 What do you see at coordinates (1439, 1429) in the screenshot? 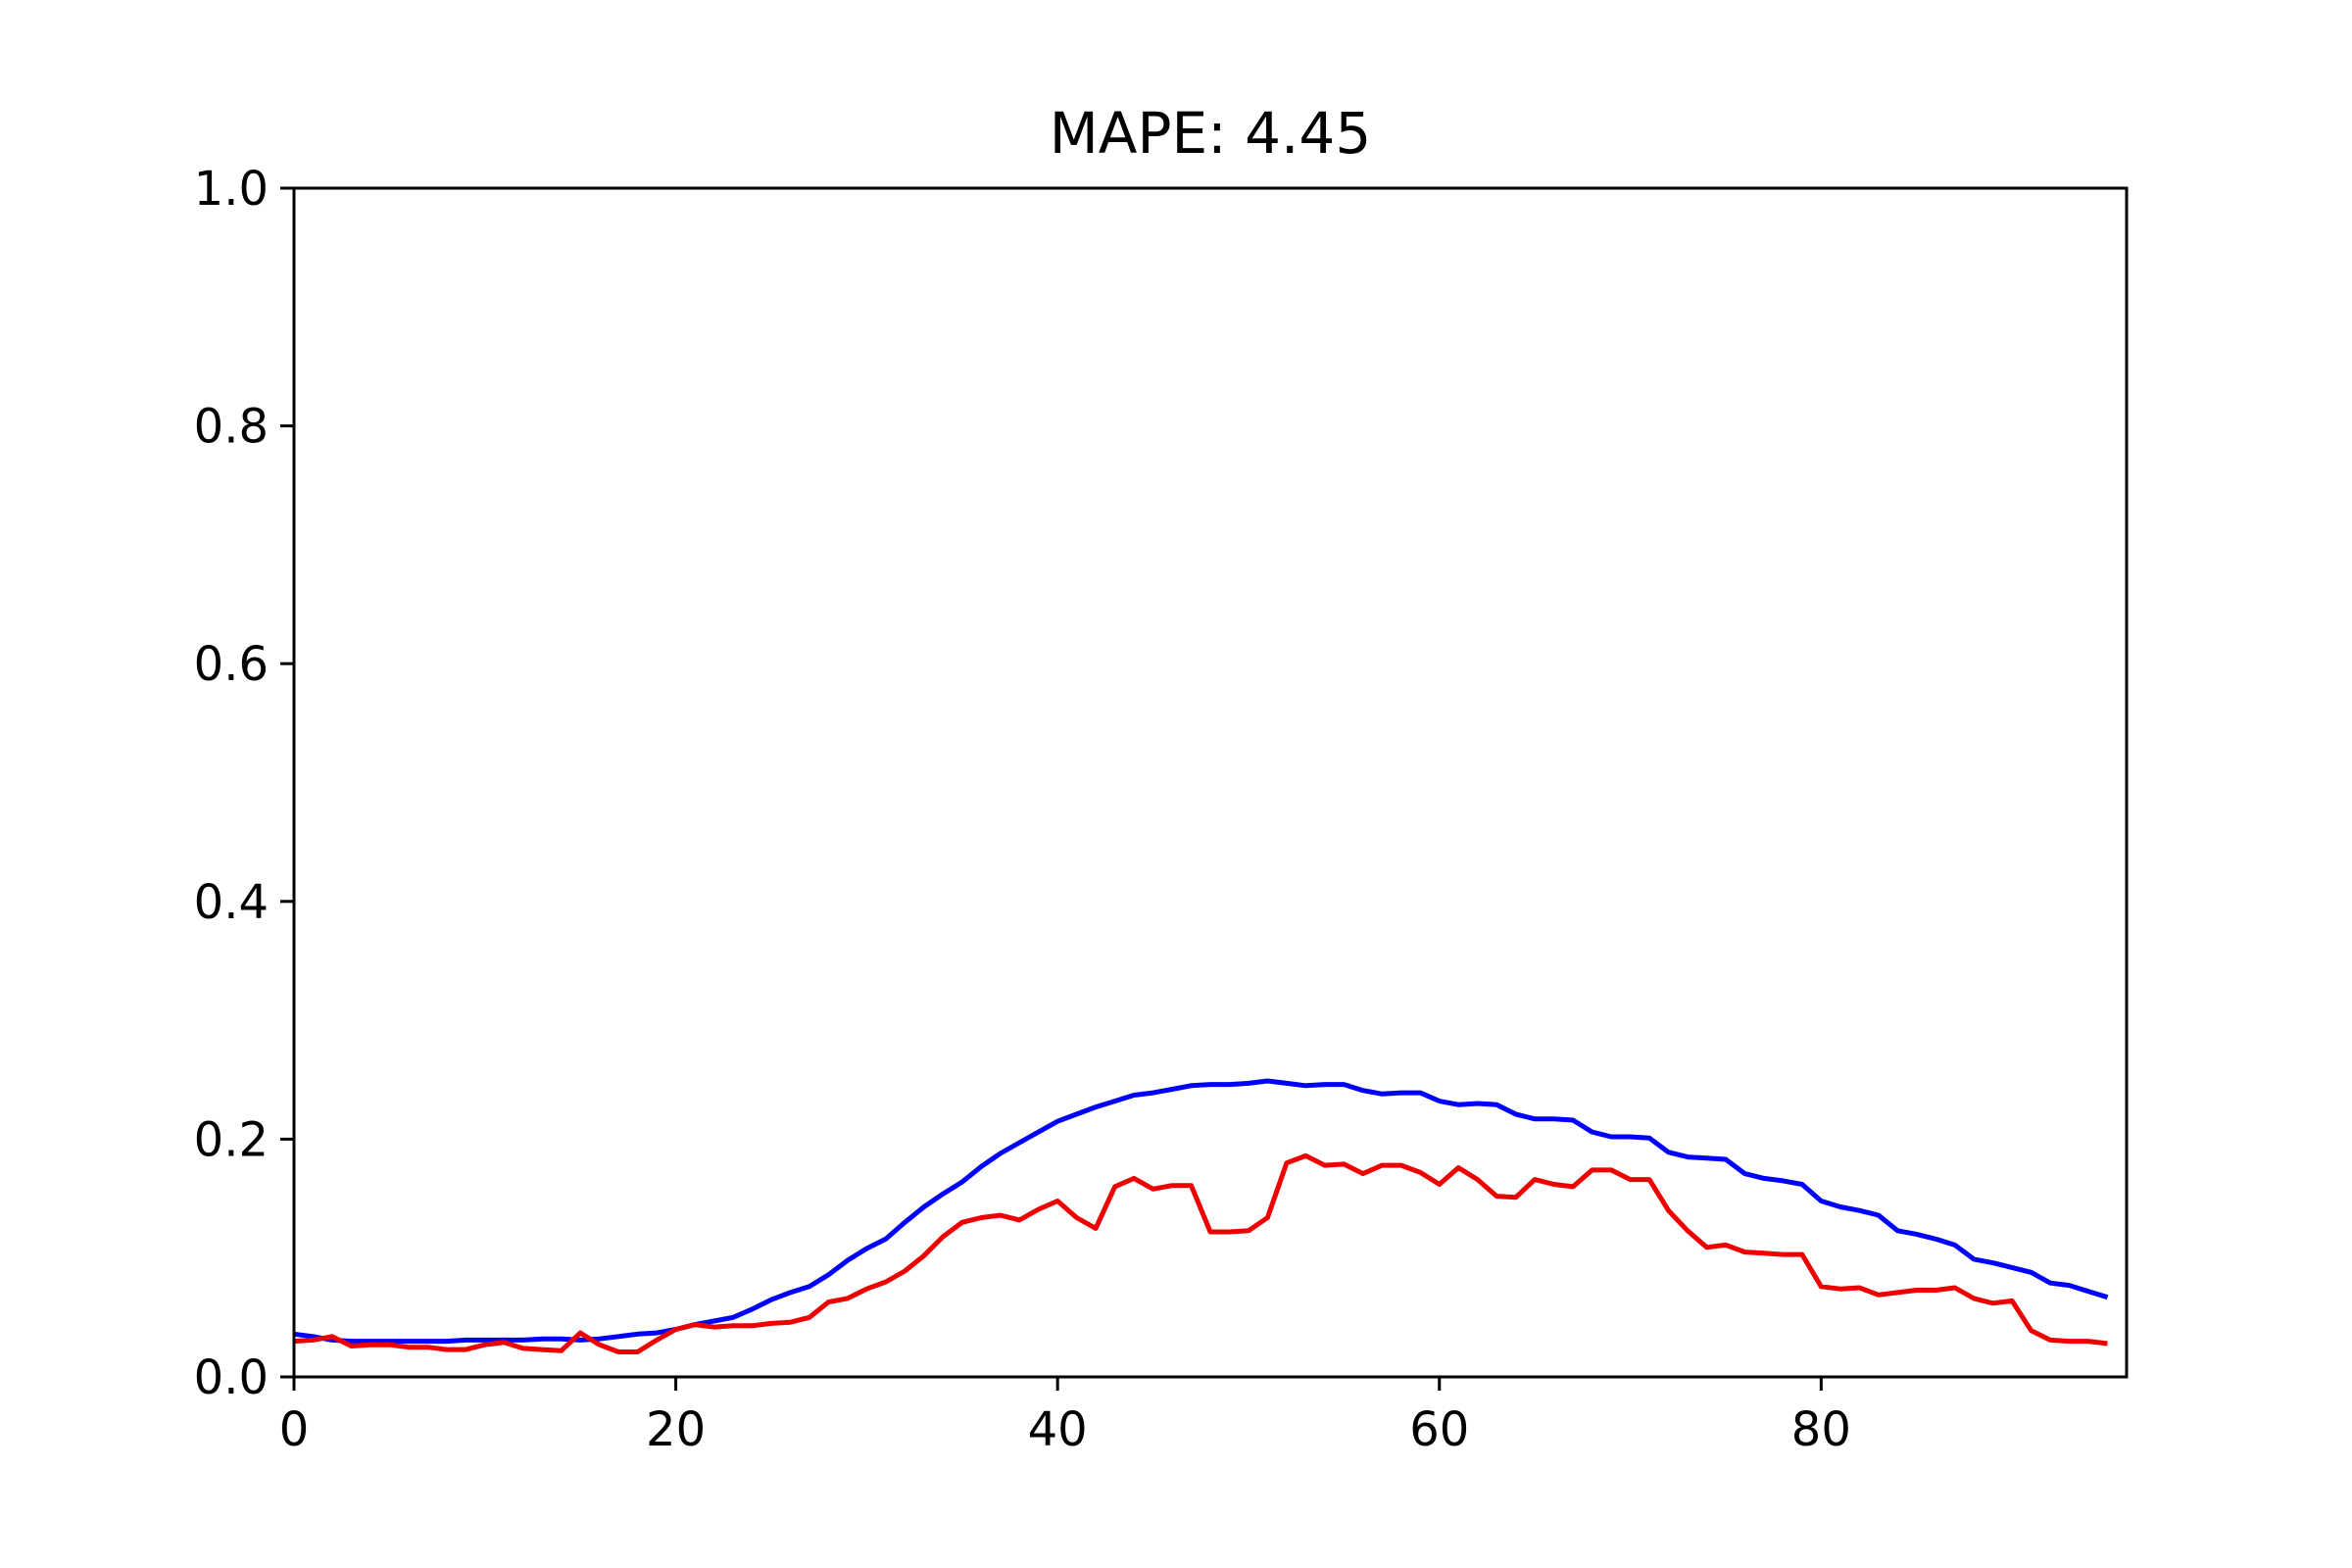
I see `x-tick-label: 60` at bounding box center [1439, 1429].